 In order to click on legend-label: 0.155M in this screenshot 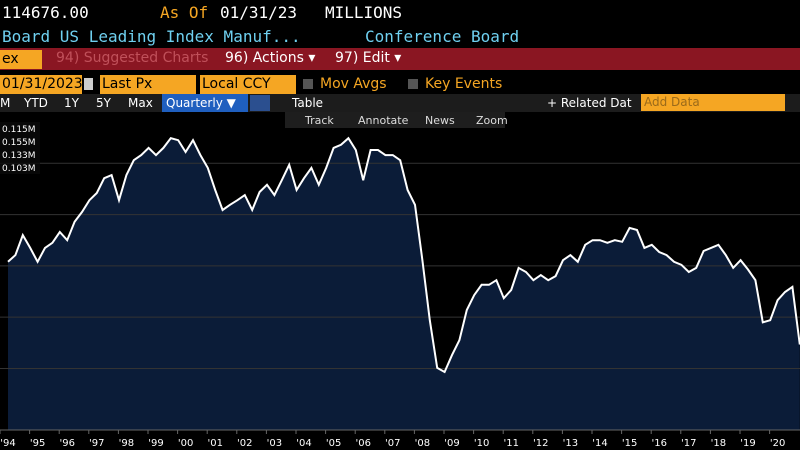, I will do `click(19, 143)`.